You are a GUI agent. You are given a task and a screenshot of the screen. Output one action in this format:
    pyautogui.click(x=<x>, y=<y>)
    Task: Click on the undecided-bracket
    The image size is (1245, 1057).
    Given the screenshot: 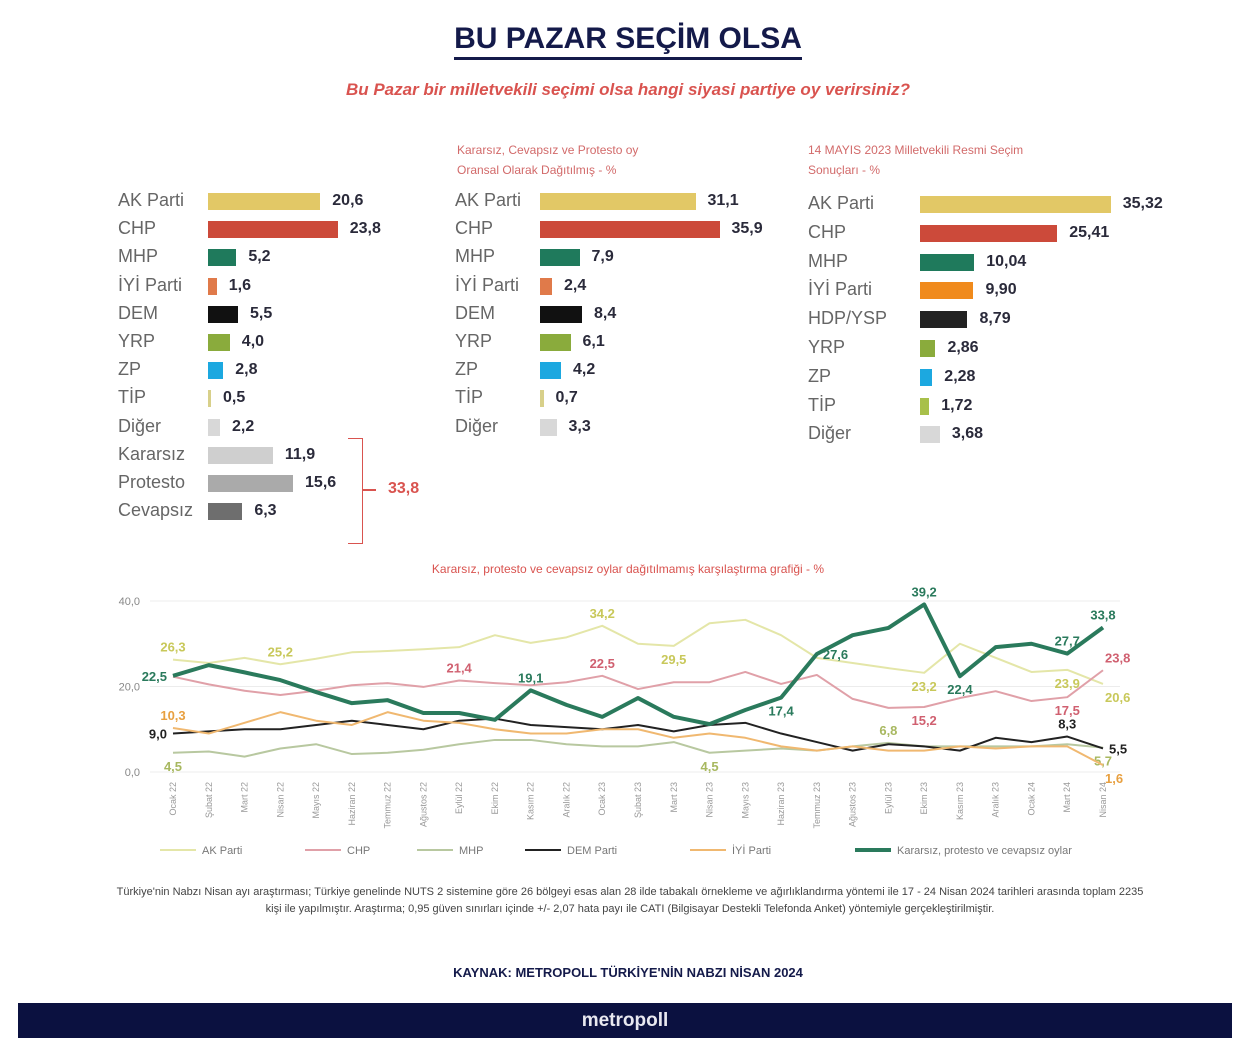 What is the action you would take?
    pyautogui.click(x=355, y=491)
    